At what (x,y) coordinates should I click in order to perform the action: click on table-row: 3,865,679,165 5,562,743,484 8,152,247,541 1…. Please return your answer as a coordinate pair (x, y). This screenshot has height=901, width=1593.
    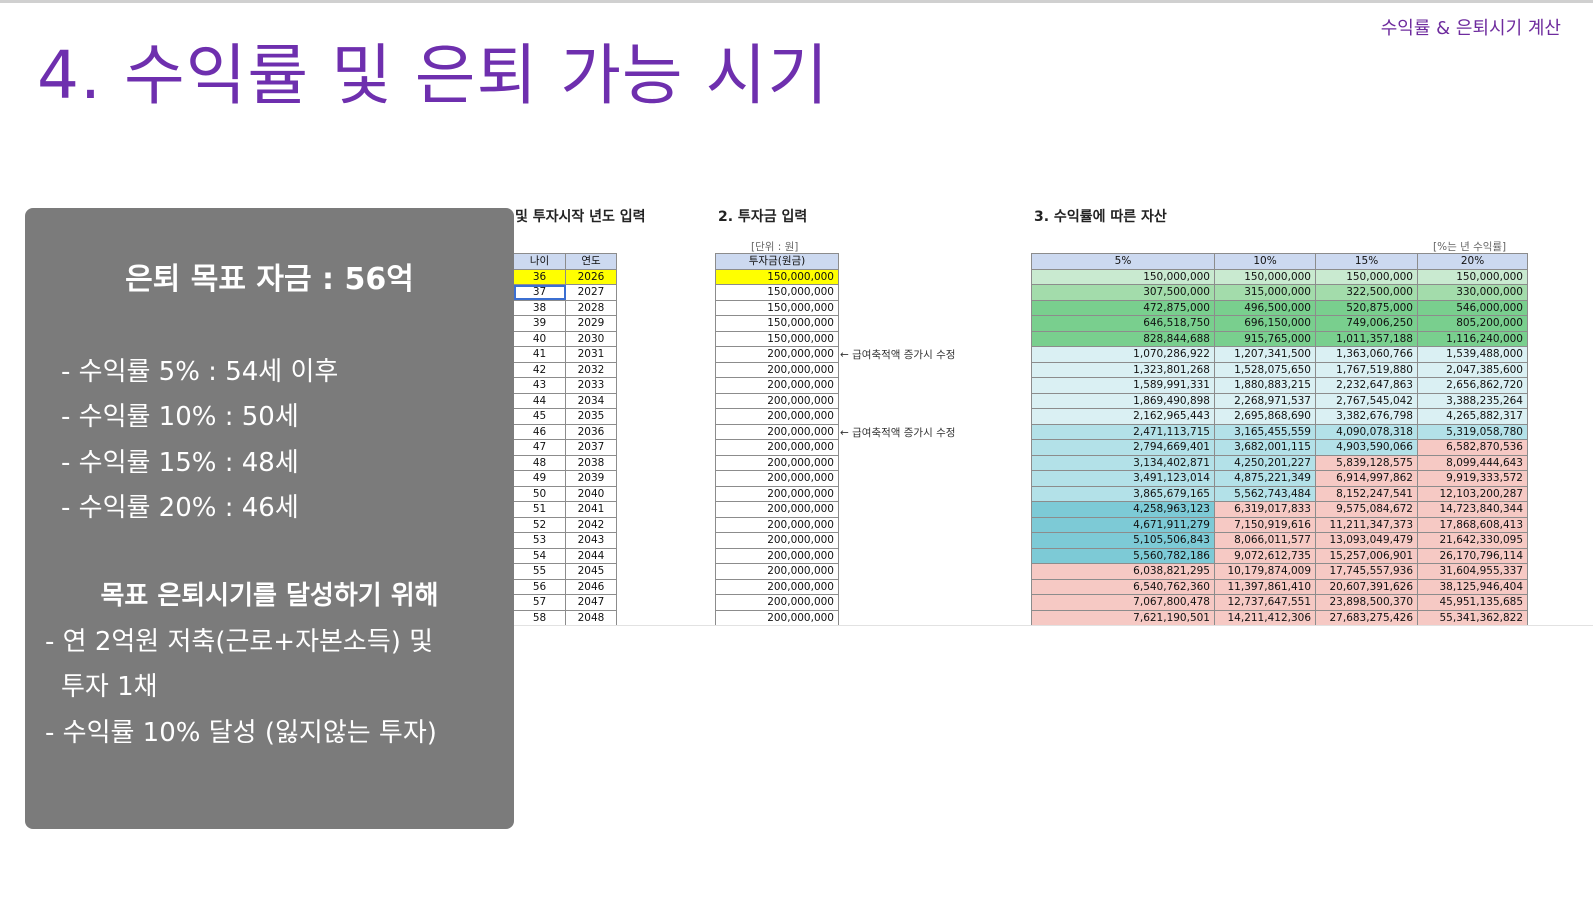
    Looking at the image, I should click on (1279, 493).